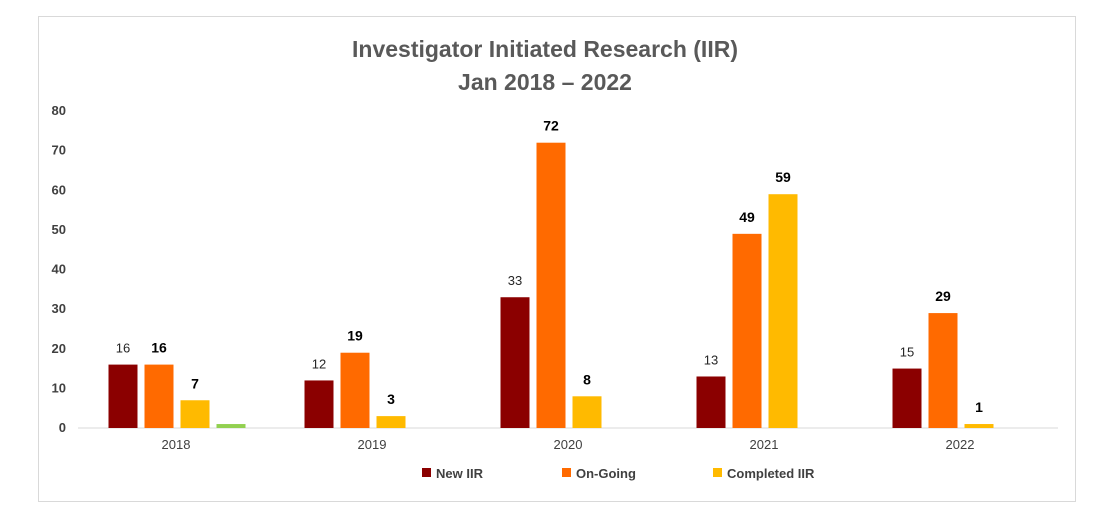 Image resolution: width=1114 pixels, height=527 pixels. What do you see at coordinates (979, 426) in the screenshot?
I see `bar-completed-iir-2022` at bounding box center [979, 426].